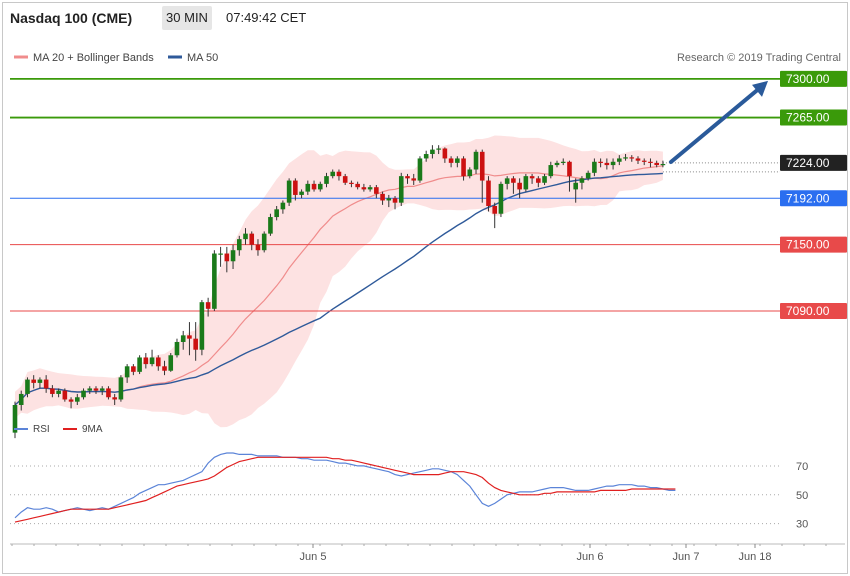  What do you see at coordinates (808, 163) in the screenshot?
I see `level-label-current: 7224.00` at bounding box center [808, 163].